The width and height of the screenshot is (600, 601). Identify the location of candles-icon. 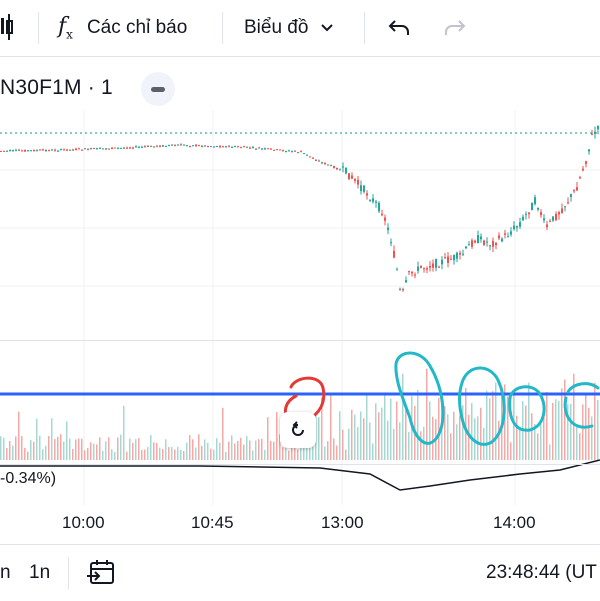
(8, 28).